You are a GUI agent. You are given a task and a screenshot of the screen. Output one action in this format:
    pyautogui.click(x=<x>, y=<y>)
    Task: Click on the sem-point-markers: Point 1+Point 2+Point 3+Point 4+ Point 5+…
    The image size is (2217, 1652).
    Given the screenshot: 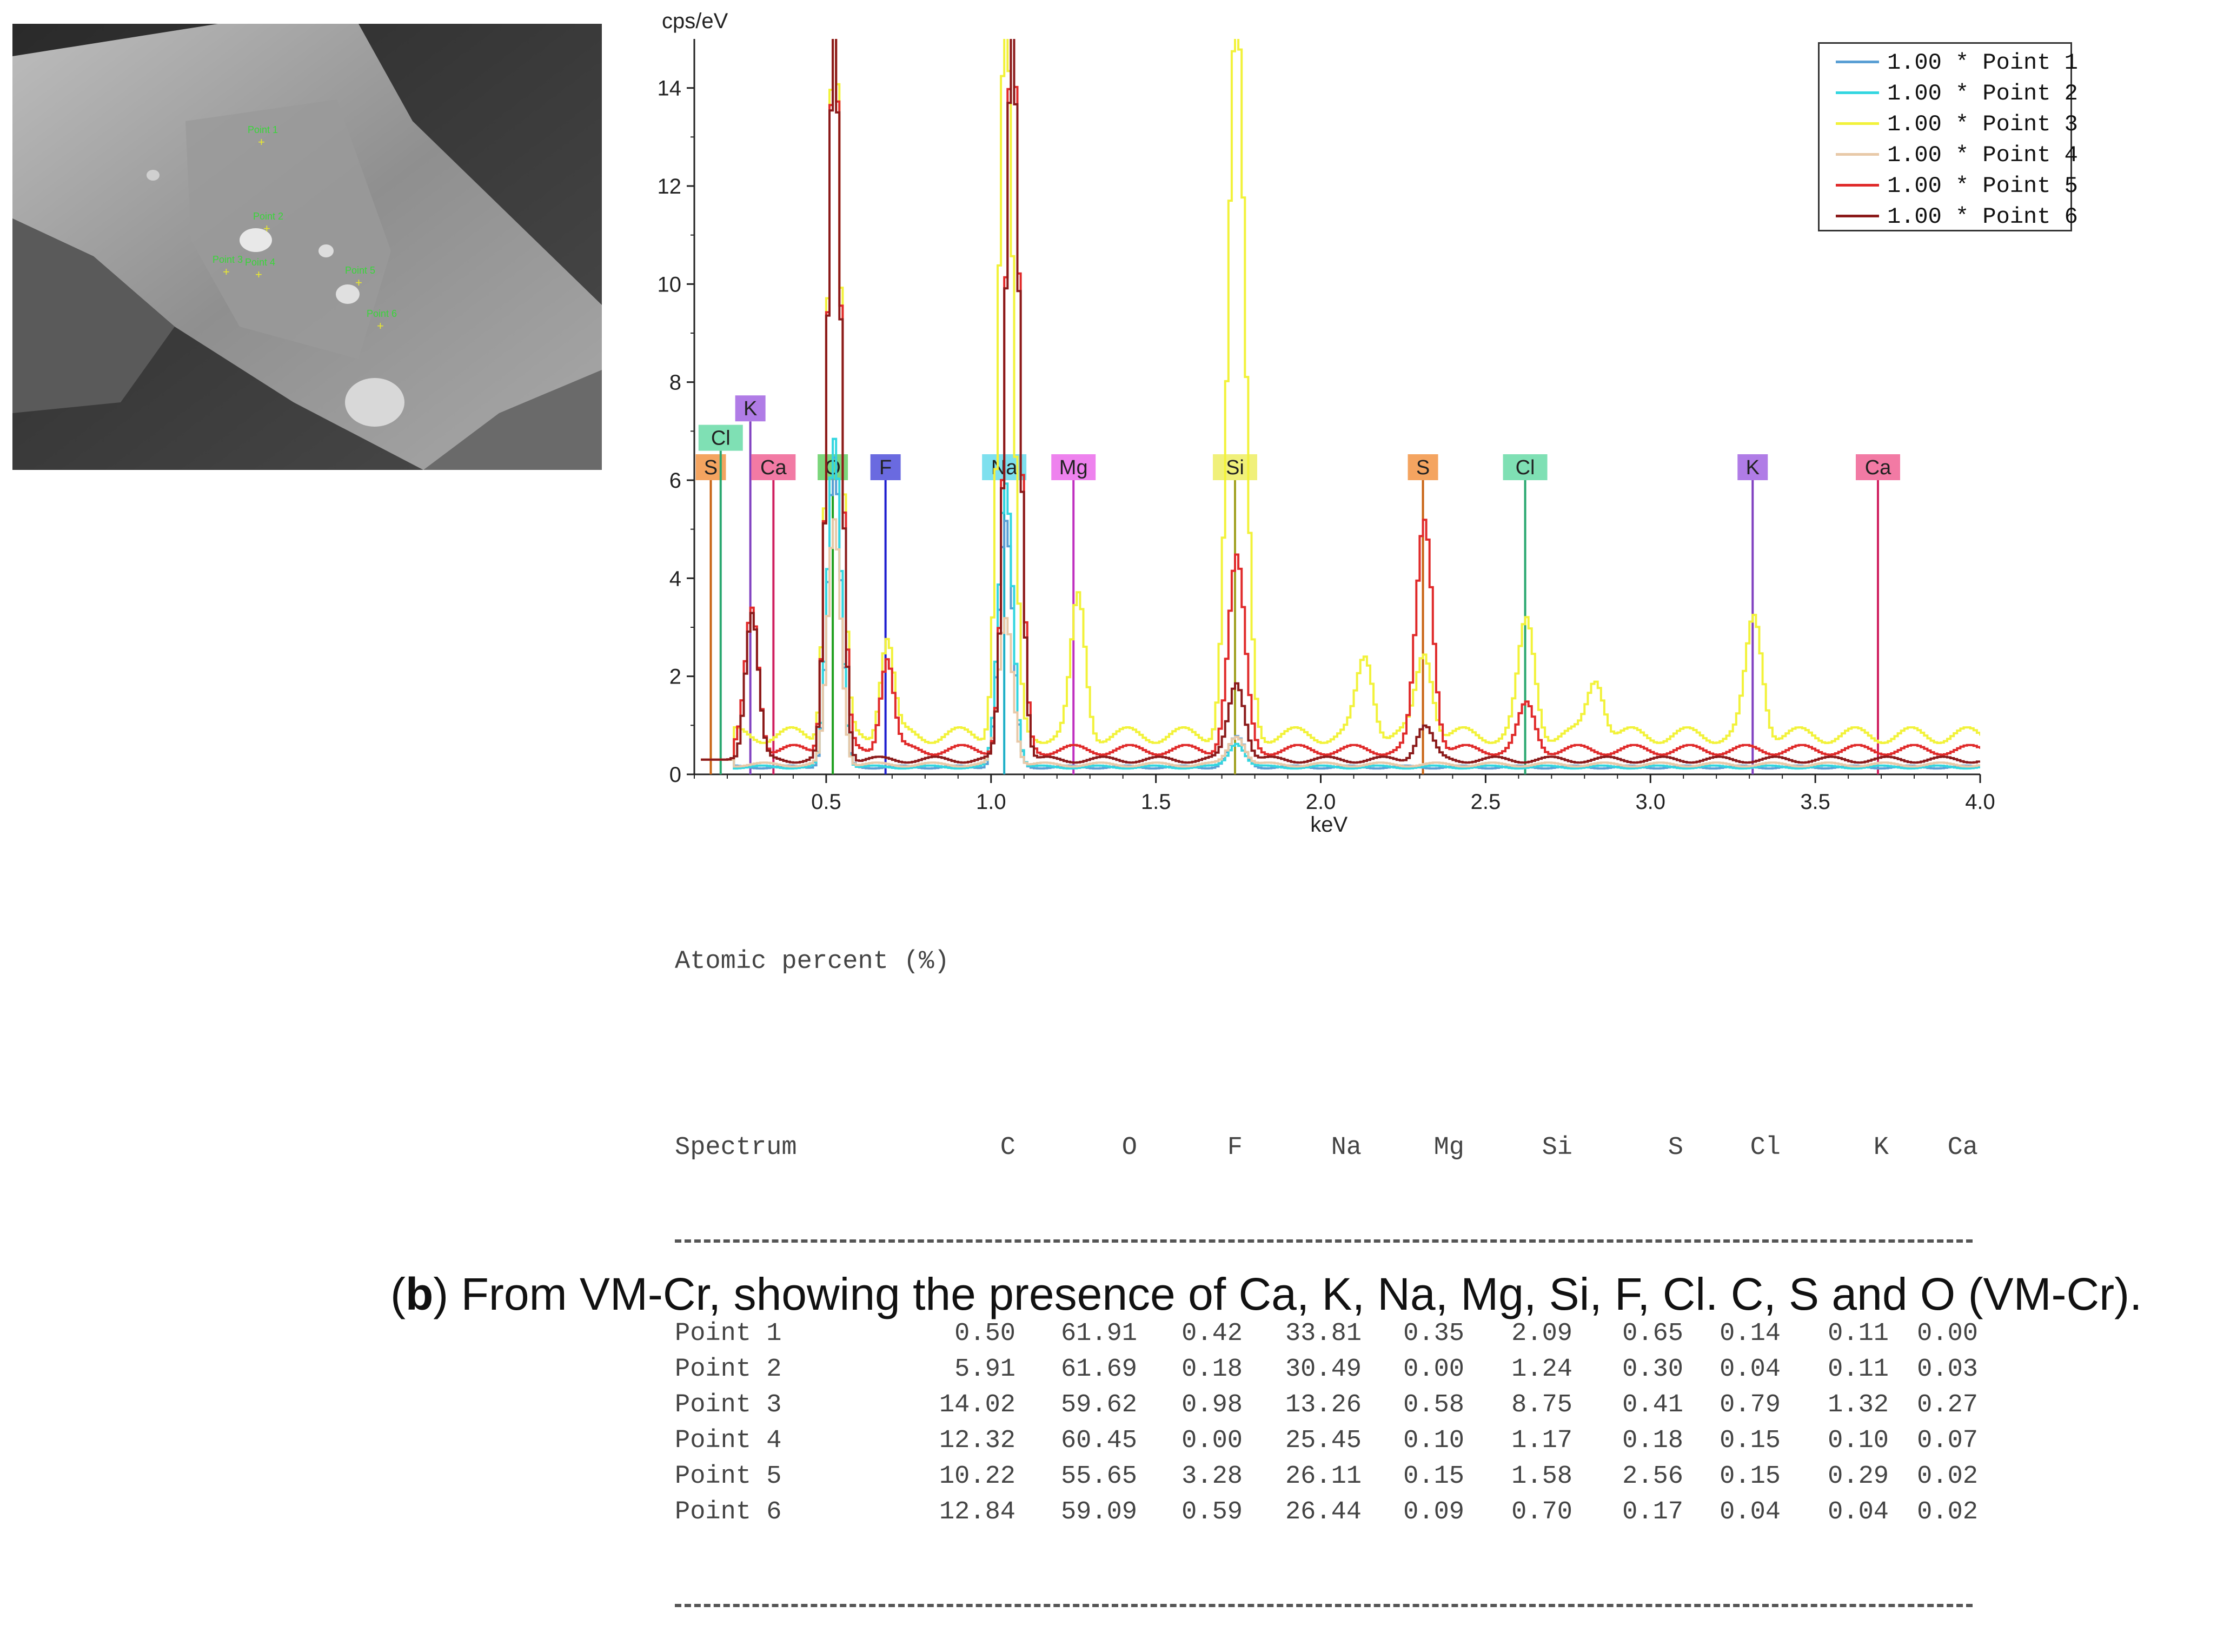 What is the action you would take?
    pyautogui.click(x=305, y=228)
    